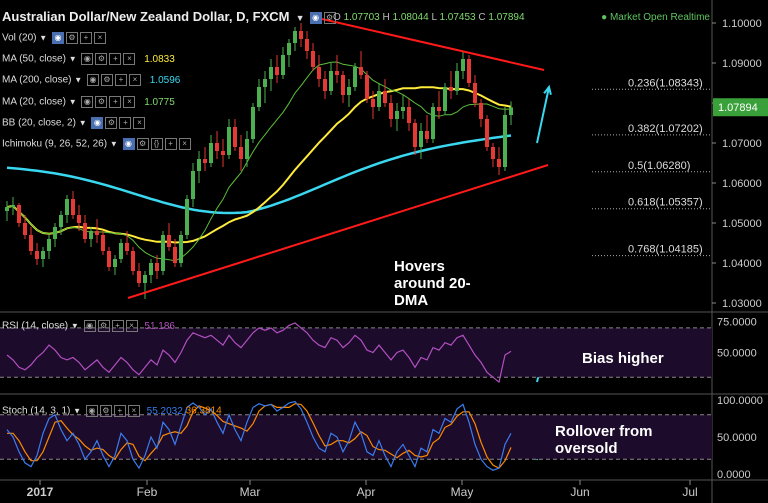 This screenshot has height=503, width=768. I want to click on indicator-row-bb: BB (20, close, 2) ▼ ◉ ⚙ + ×, so click(74, 123).